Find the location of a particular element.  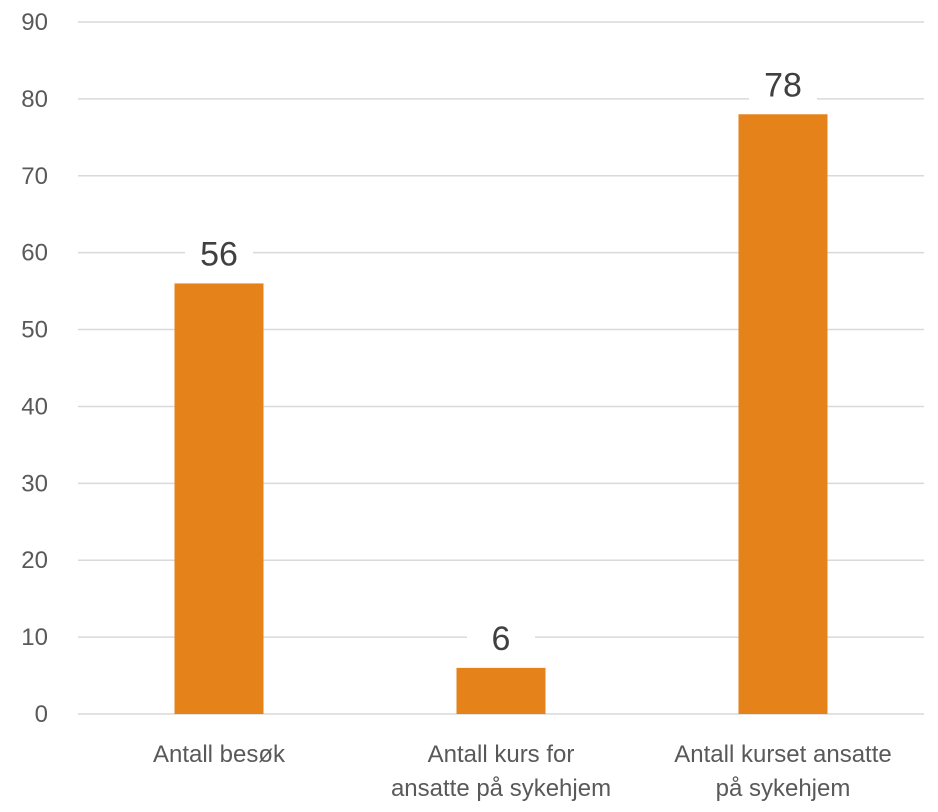

y-tick-label: 40 is located at coordinates (34, 406).